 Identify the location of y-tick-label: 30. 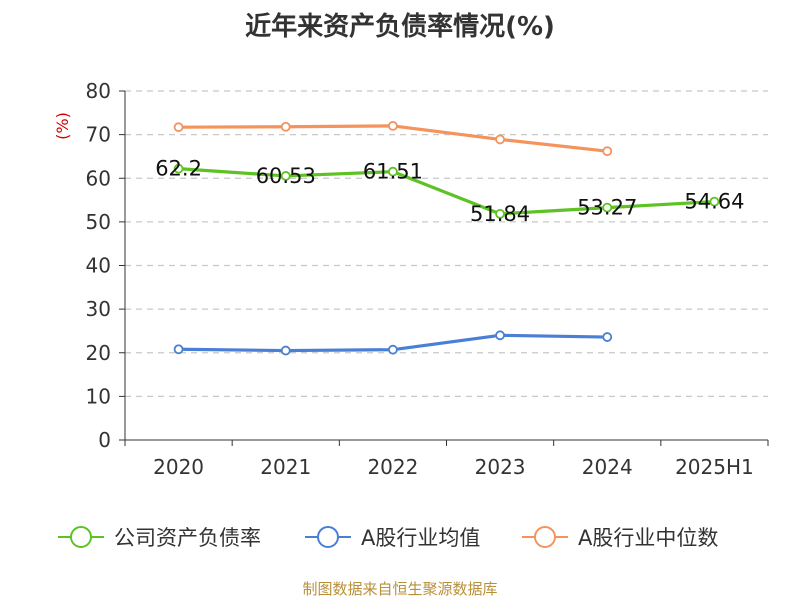
(98, 309).